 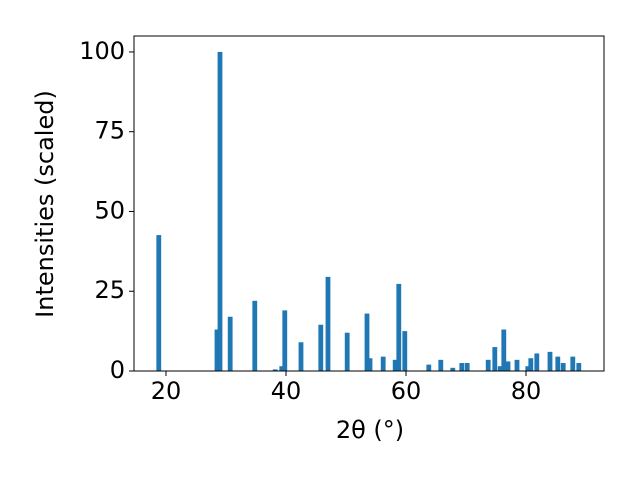 I want to click on x-tick-label: 40, so click(x=286, y=391).